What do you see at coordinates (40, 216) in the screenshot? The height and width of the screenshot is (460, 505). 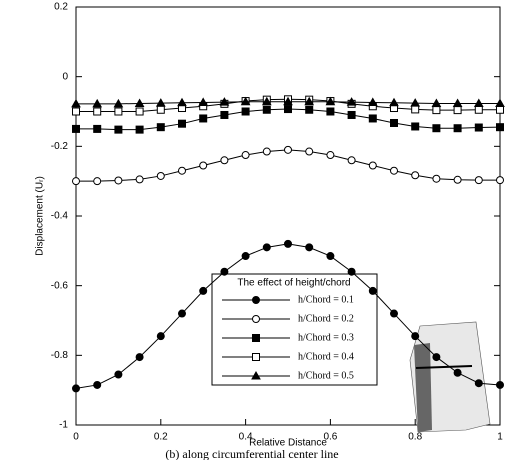 I see `y-axis-label: Displacement (Uᵣ)` at bounding box center [40, 216].